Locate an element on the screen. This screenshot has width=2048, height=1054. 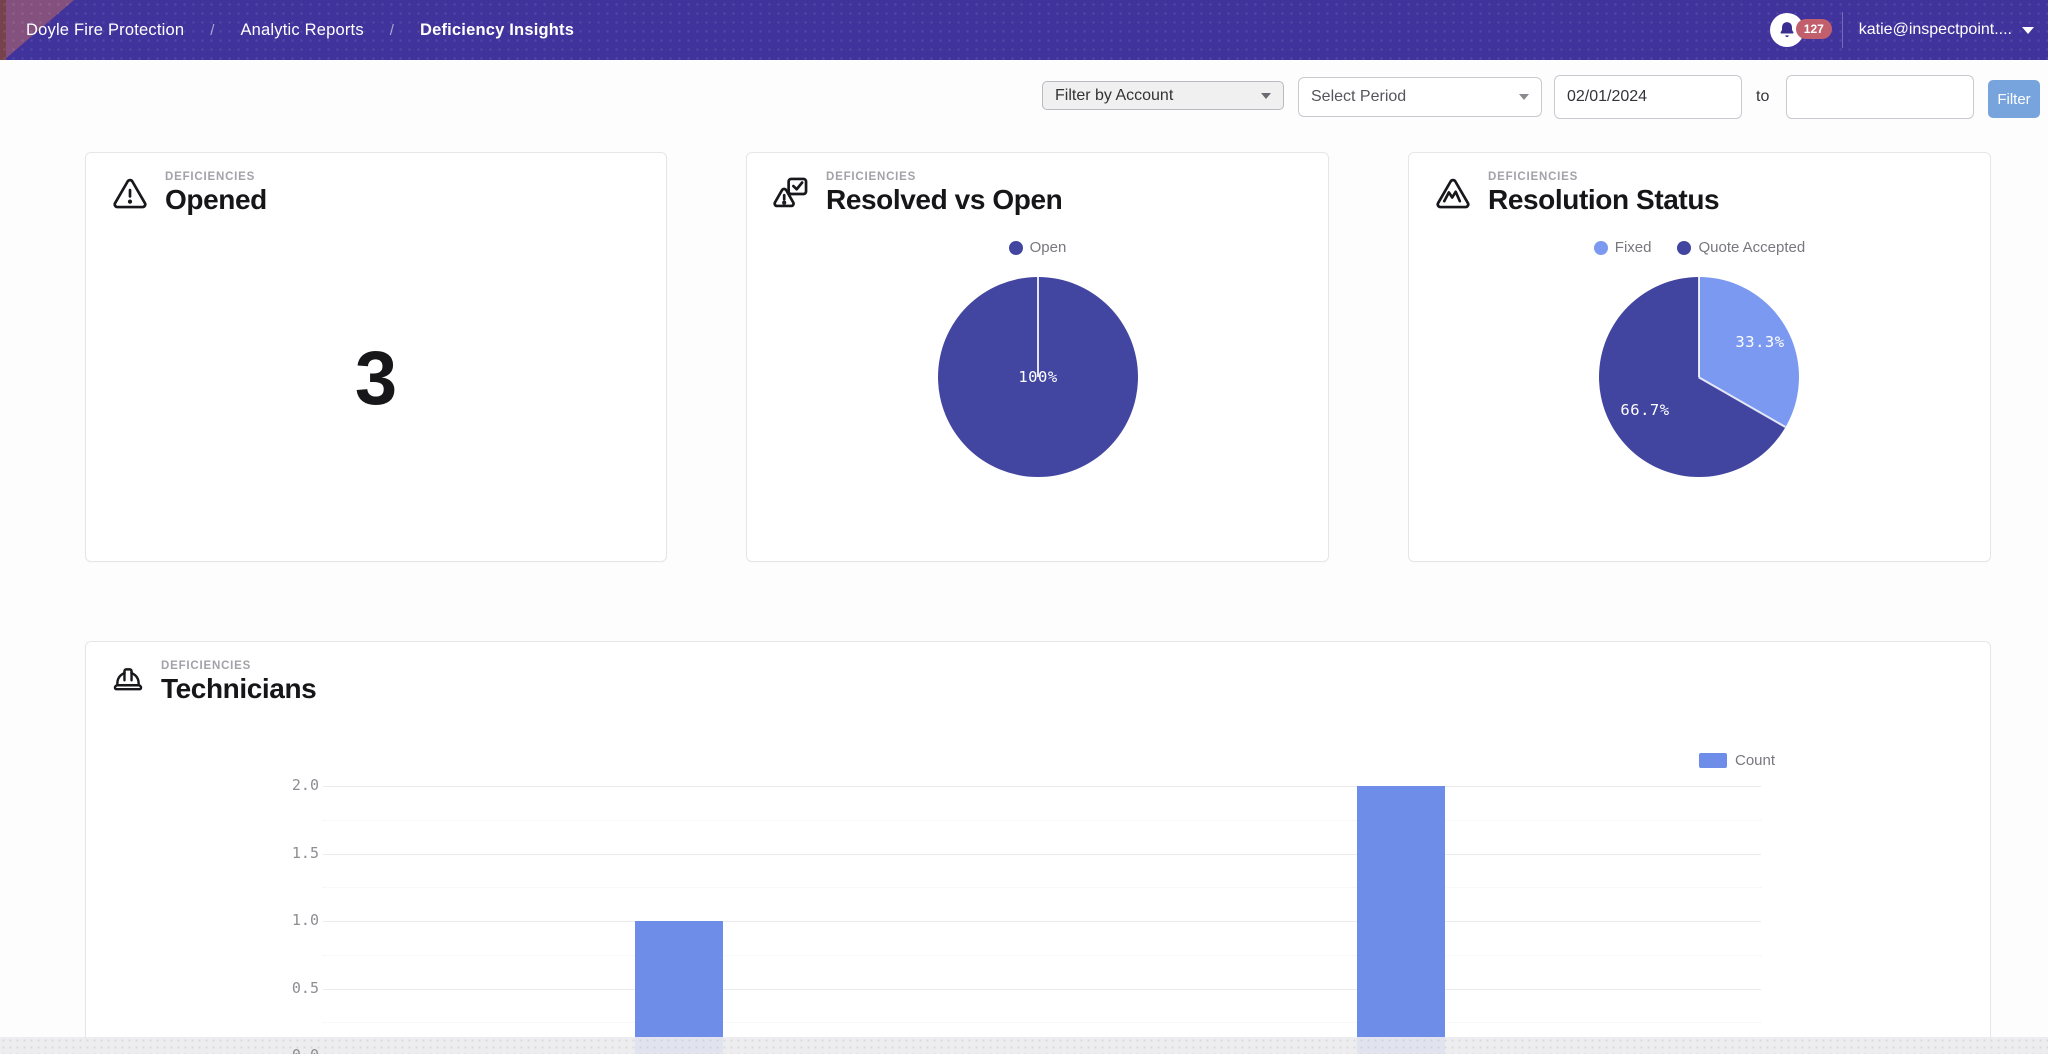
legend-item-open: Open is located at coordinates (1037, 247).